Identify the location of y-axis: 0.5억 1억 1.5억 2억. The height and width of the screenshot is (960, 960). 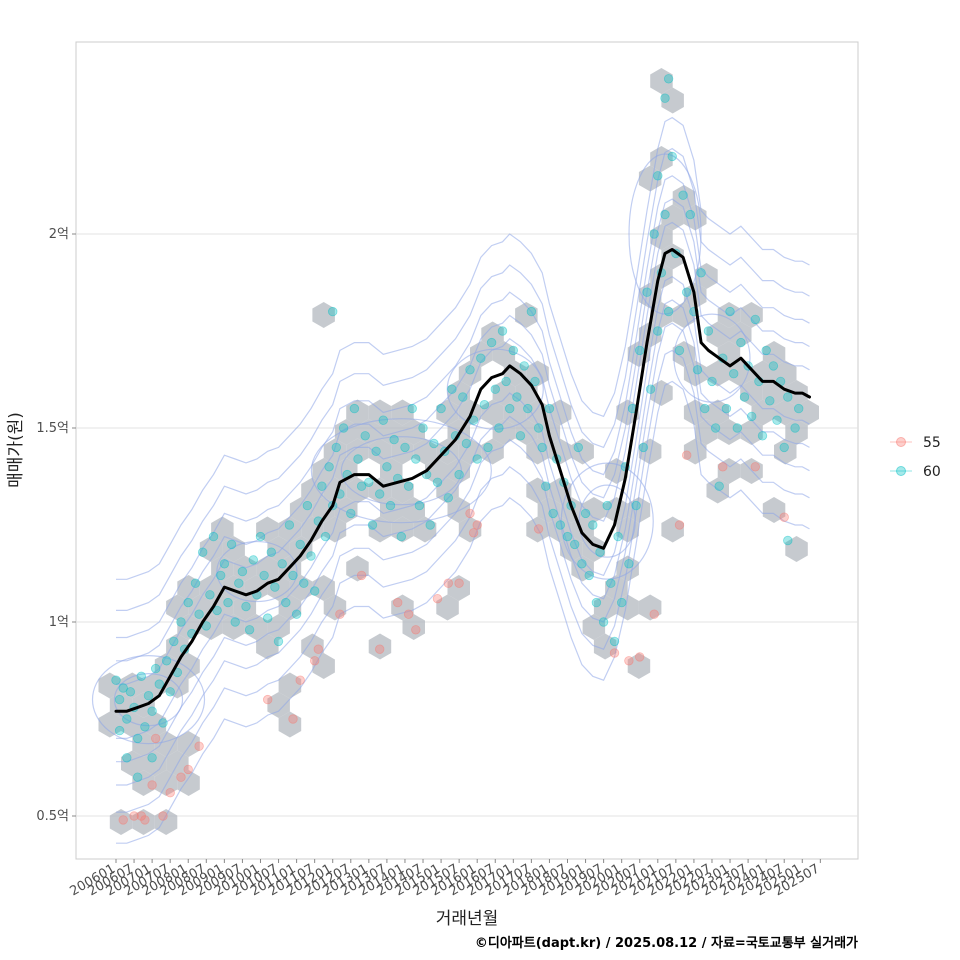
(56, 525).